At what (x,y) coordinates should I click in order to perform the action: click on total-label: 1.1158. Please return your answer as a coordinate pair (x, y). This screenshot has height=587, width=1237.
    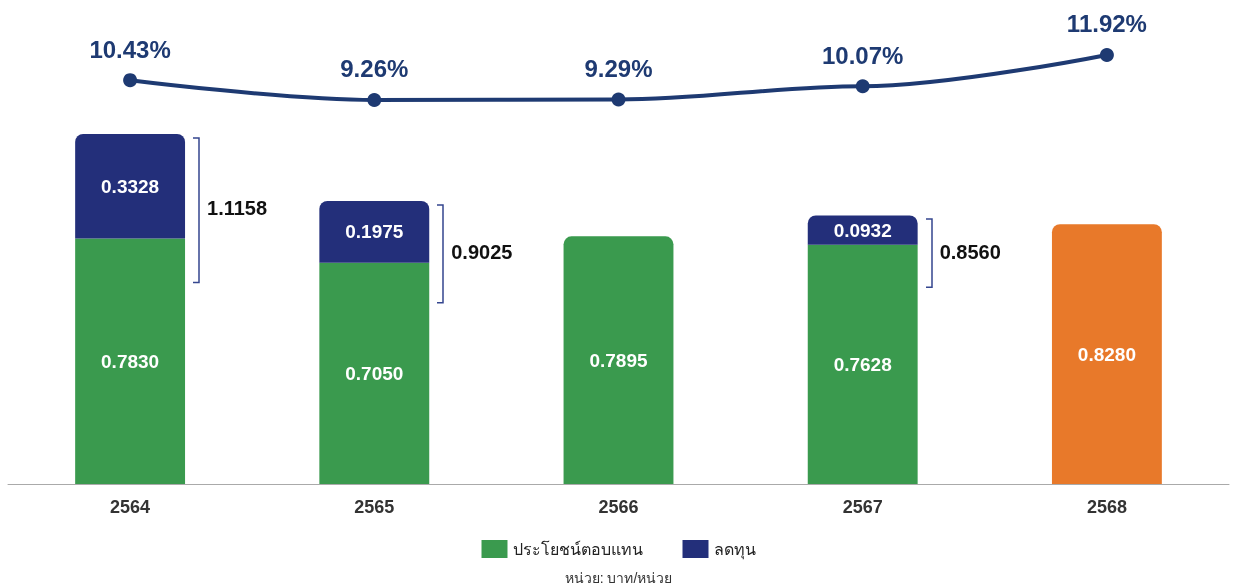
    Looking at the image, I should click on (237, 208).